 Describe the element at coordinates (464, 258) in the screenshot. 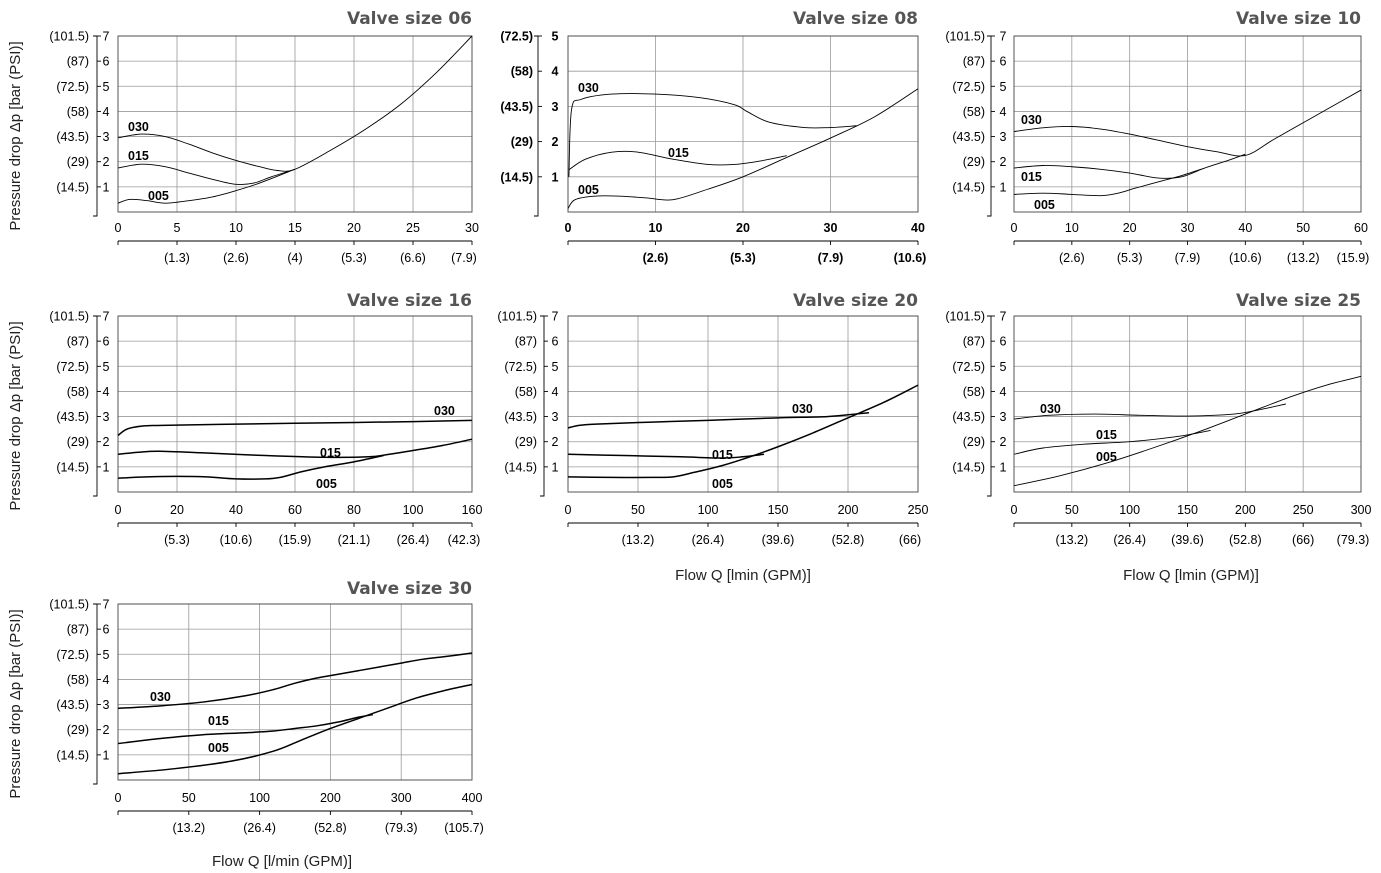

I see `x-unit-tick-label: (7.9)` at that location.